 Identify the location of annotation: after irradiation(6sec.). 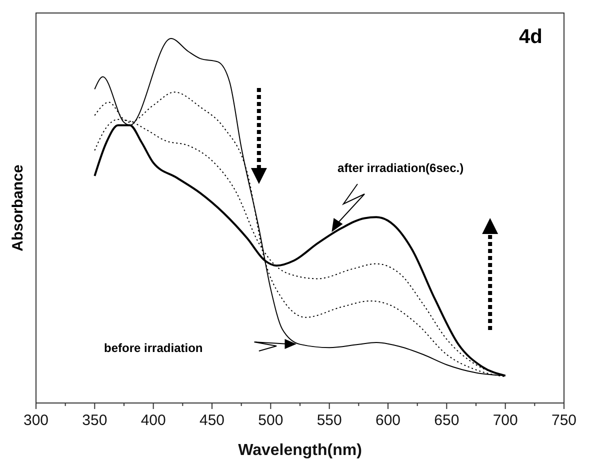
(401, 168).